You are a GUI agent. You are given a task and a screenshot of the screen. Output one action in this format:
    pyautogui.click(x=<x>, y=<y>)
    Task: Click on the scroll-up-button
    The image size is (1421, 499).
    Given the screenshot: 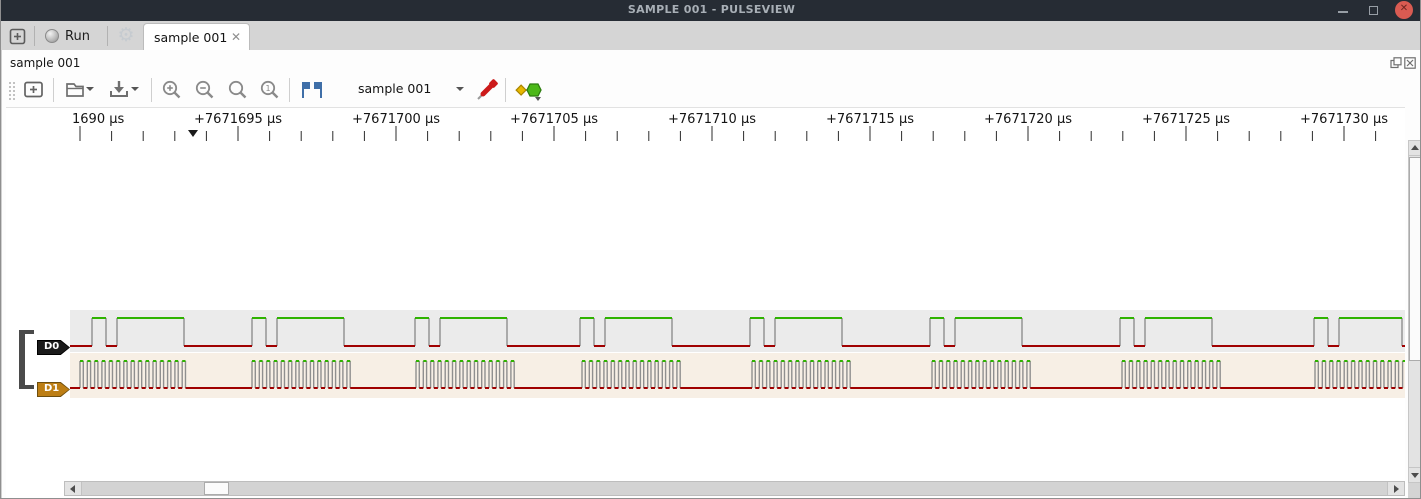 What is the action you would take?
    pyautogui.click(x=1414, y=148)
    